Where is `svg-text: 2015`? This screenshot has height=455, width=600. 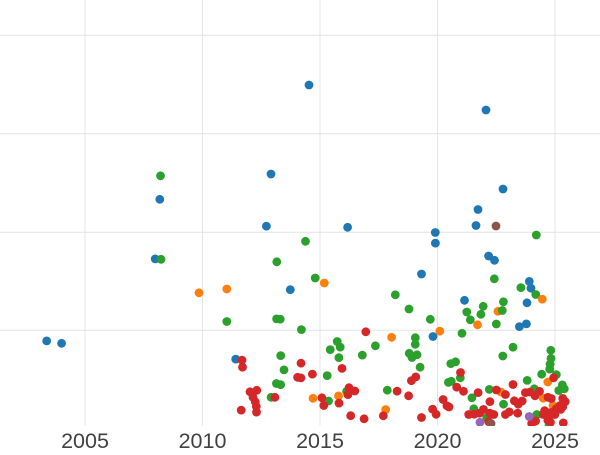
svg-text: 2015 is located at coordinates (320, 439).